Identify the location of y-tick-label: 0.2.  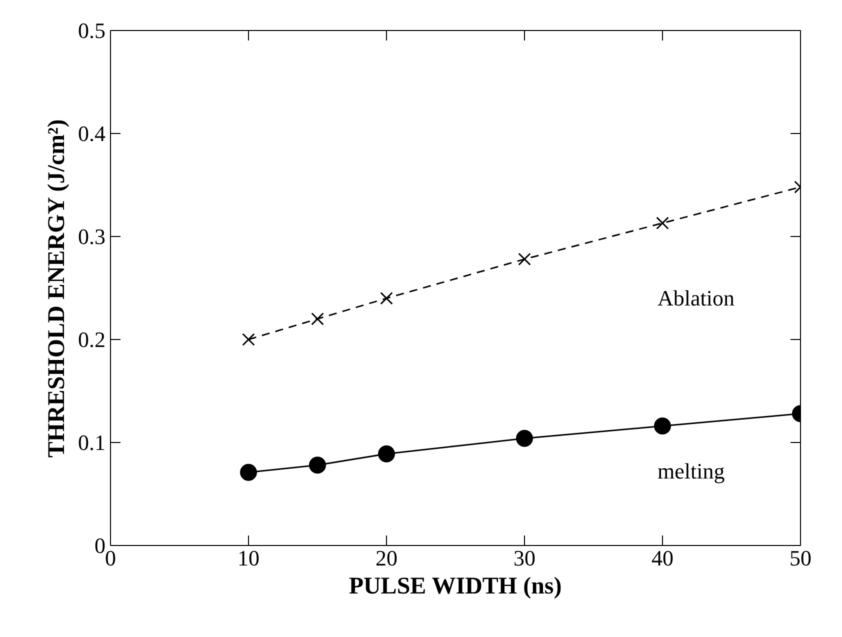
(92, 339).